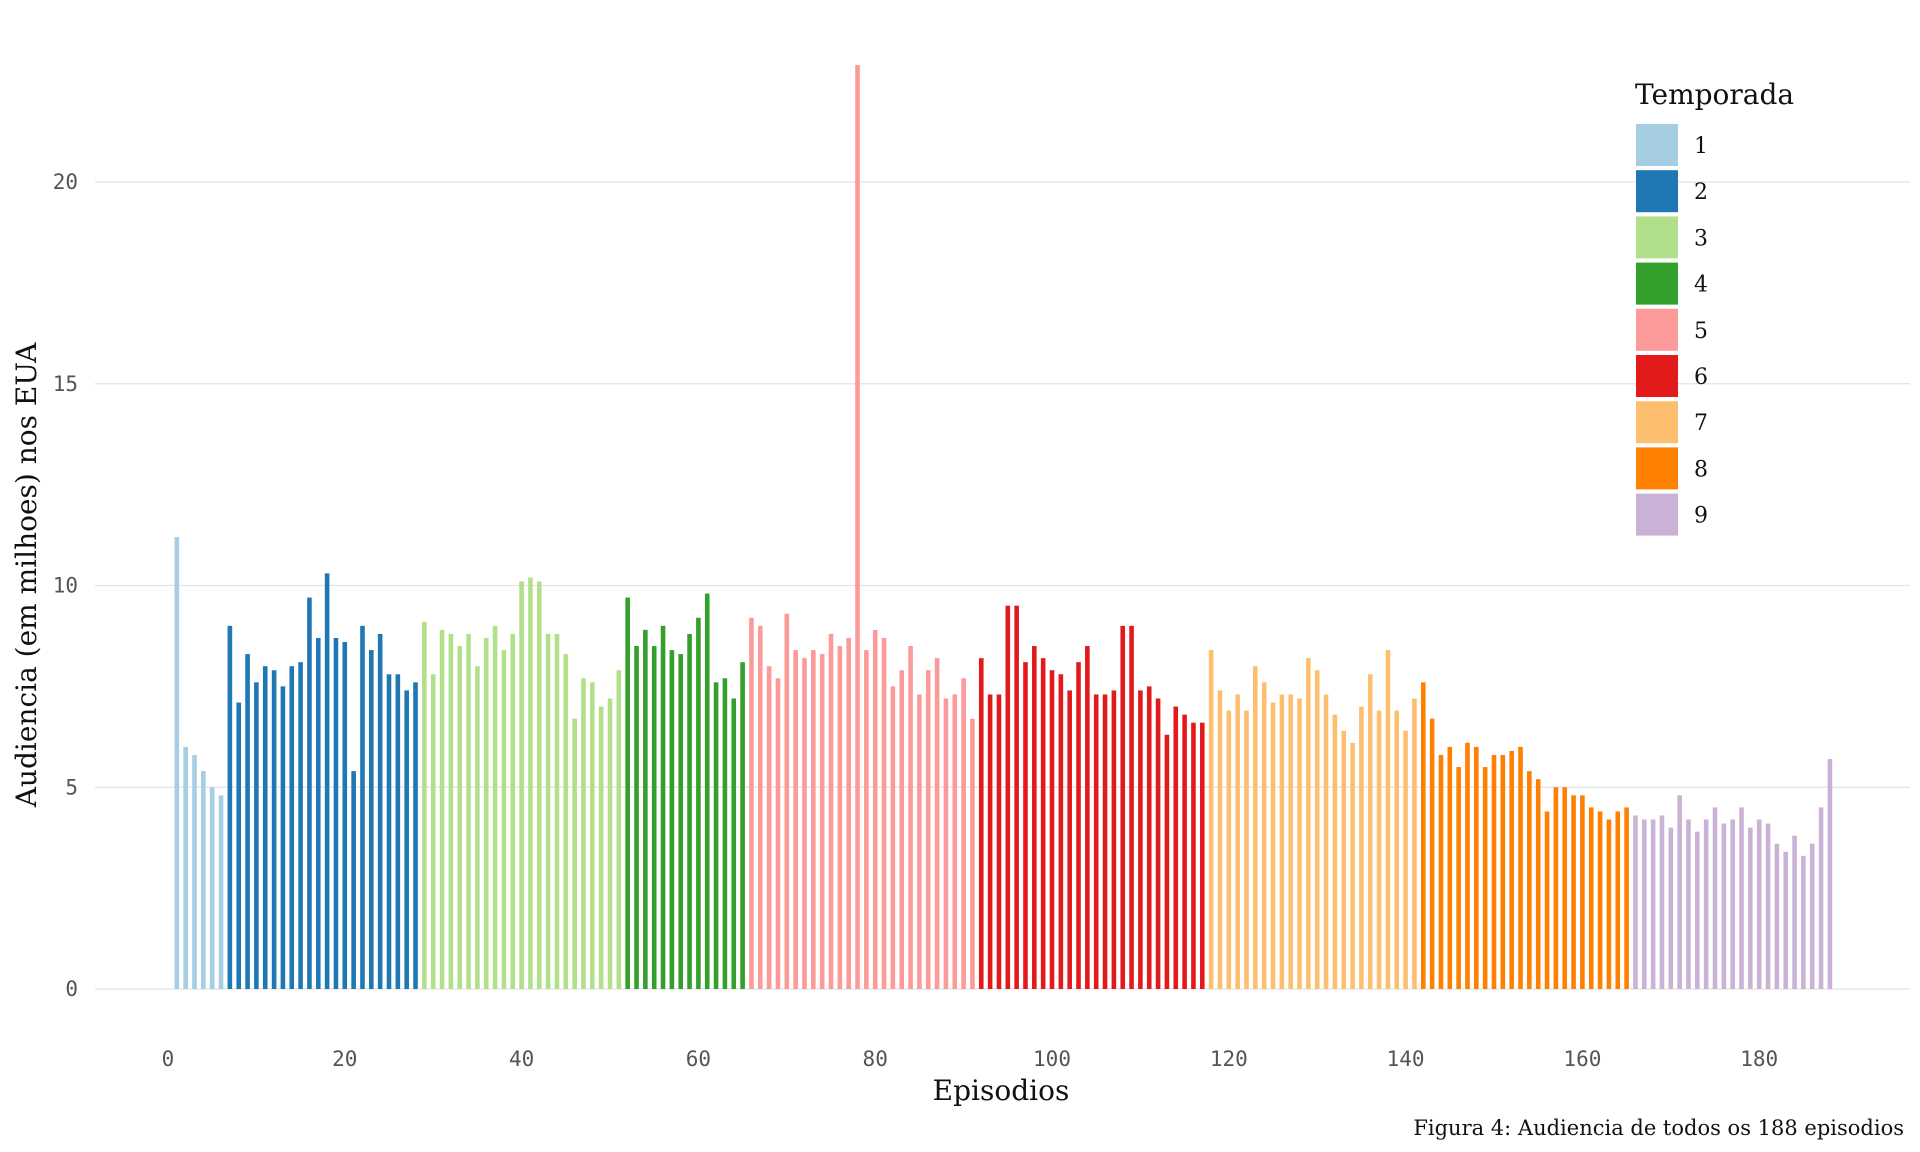 The height and width of the screenshot is (1152, 1920). Describe the element at coordinates (1759, 1059) in the screenshot. I see `x-tick-label: 180` at that location.